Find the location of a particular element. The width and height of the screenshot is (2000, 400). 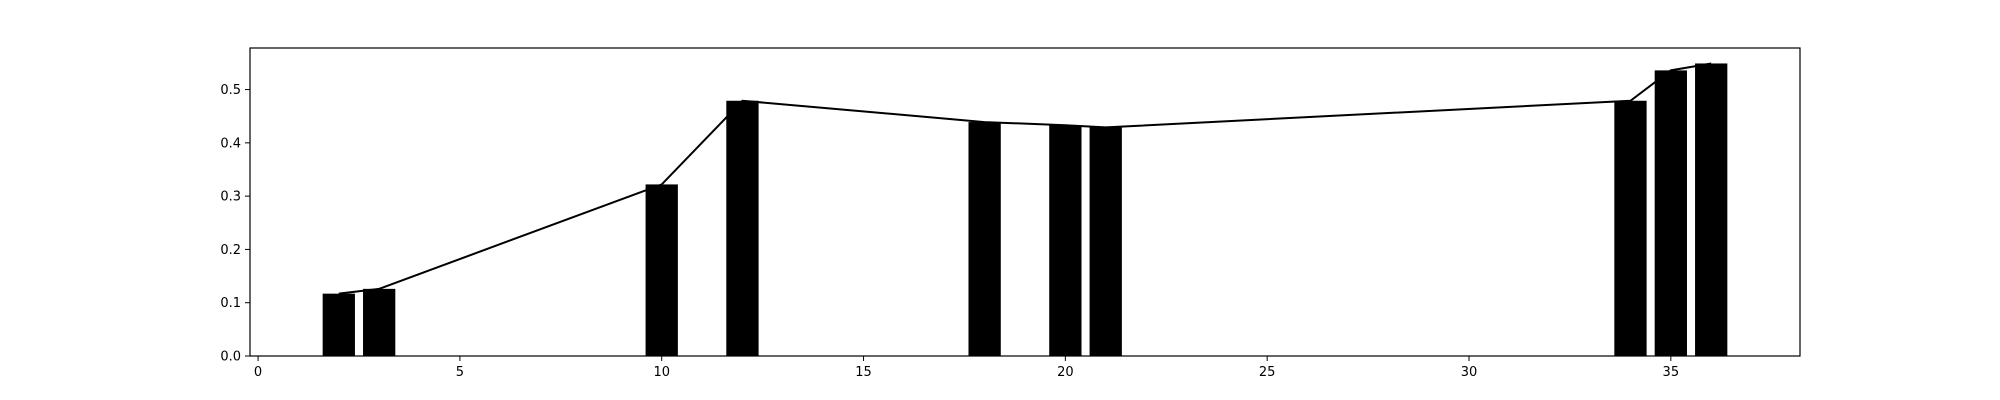

y-tick-label-5: 0.5 is located at coordinates (230, 90).